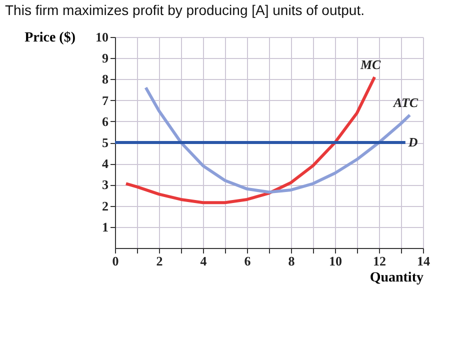 The width and height of the screenshot is (454, 349). What do you see at coordinates (370, 64) in the screenshot?
I see `series-label: MC` at bounding box center [370, 64].